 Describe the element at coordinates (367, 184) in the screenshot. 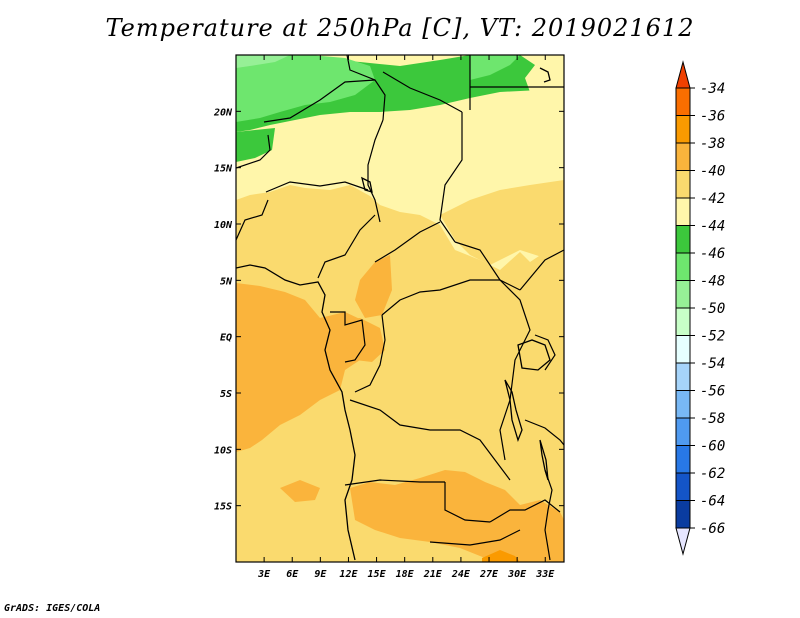

I see `coastline-lake-chad` at that location.